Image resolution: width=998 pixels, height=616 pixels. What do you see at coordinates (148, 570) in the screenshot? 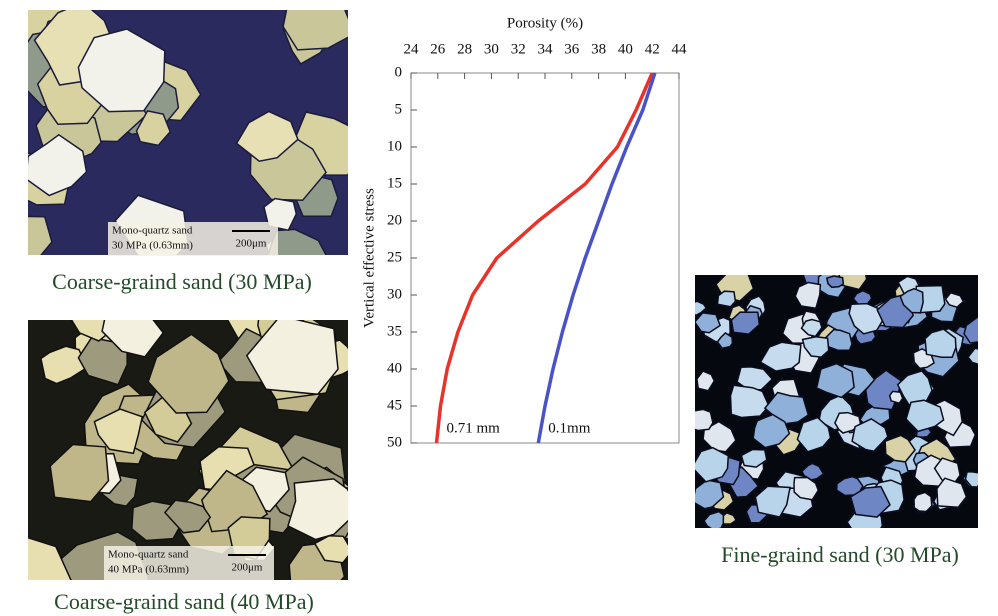
I see `scale-text: 40 MPa (0.63mm)` at bounding box center [148, 570].